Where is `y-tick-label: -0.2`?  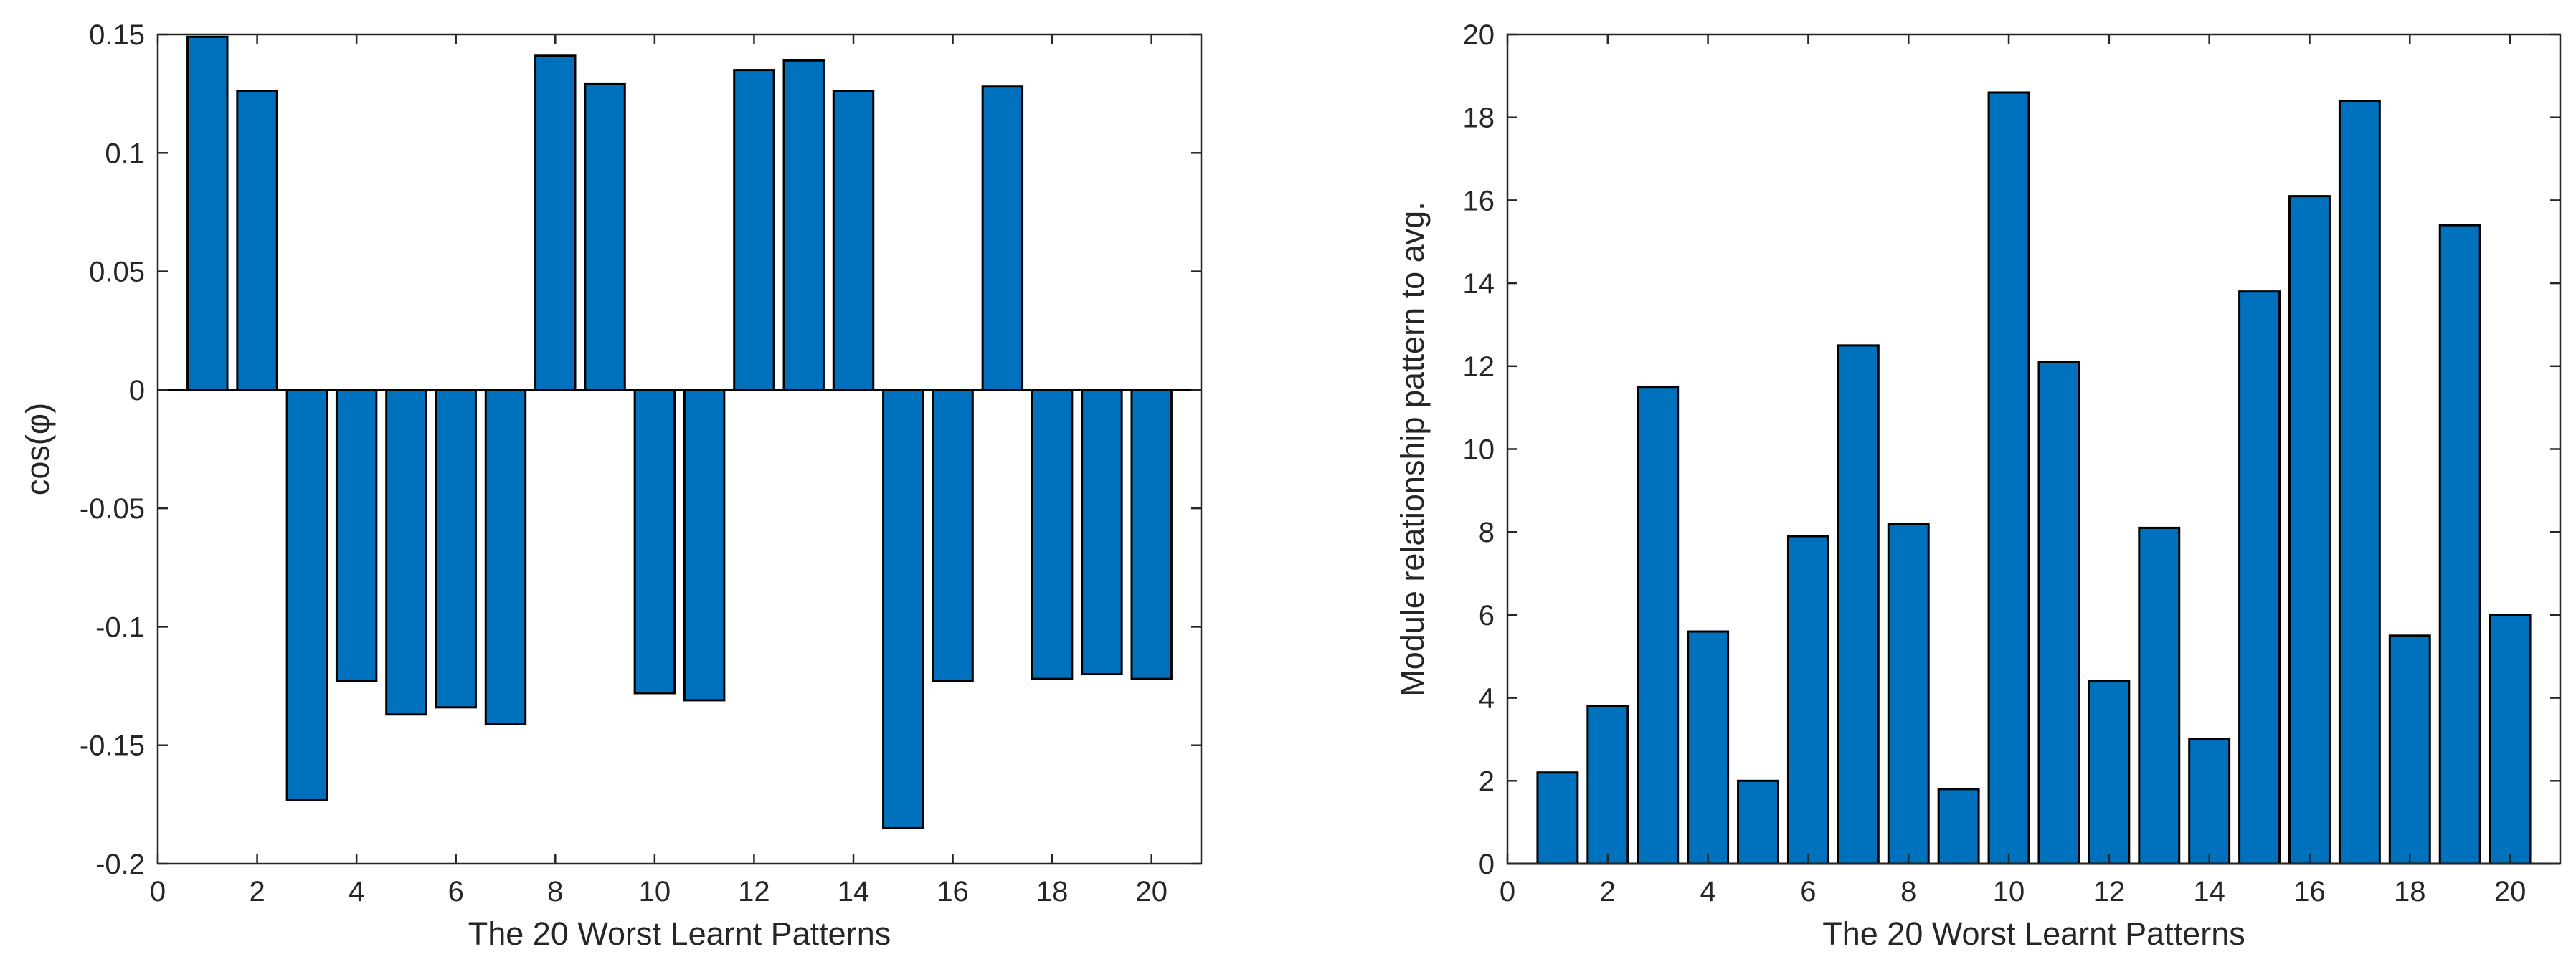 y-tick-label: -0.2 is located at coordinates (120, 864).